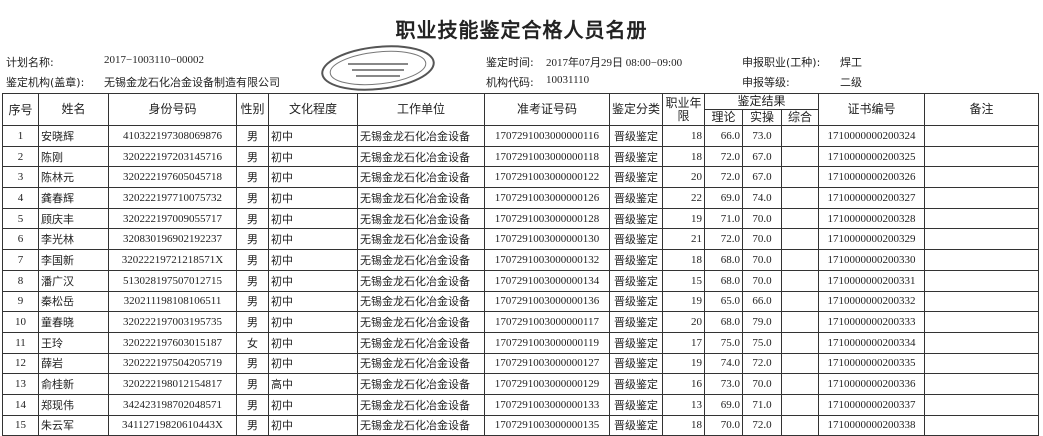 This screenshot has width=1043, height=436. What do you see at coordinates (724, 218) in the screenshot?
I see `cell-theory: 71.0` at bounding box center [724, 218].